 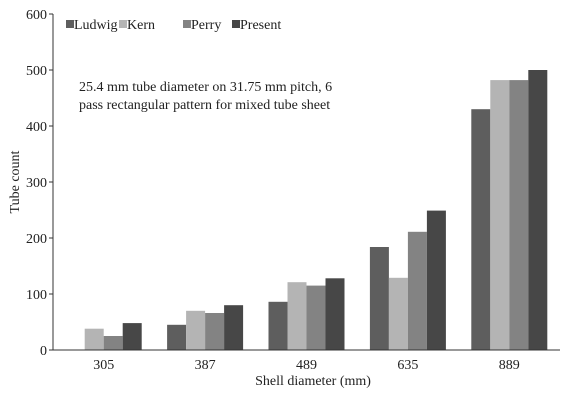 I want to click on y-tick-label-100: 100, so click(x=36, y=295).